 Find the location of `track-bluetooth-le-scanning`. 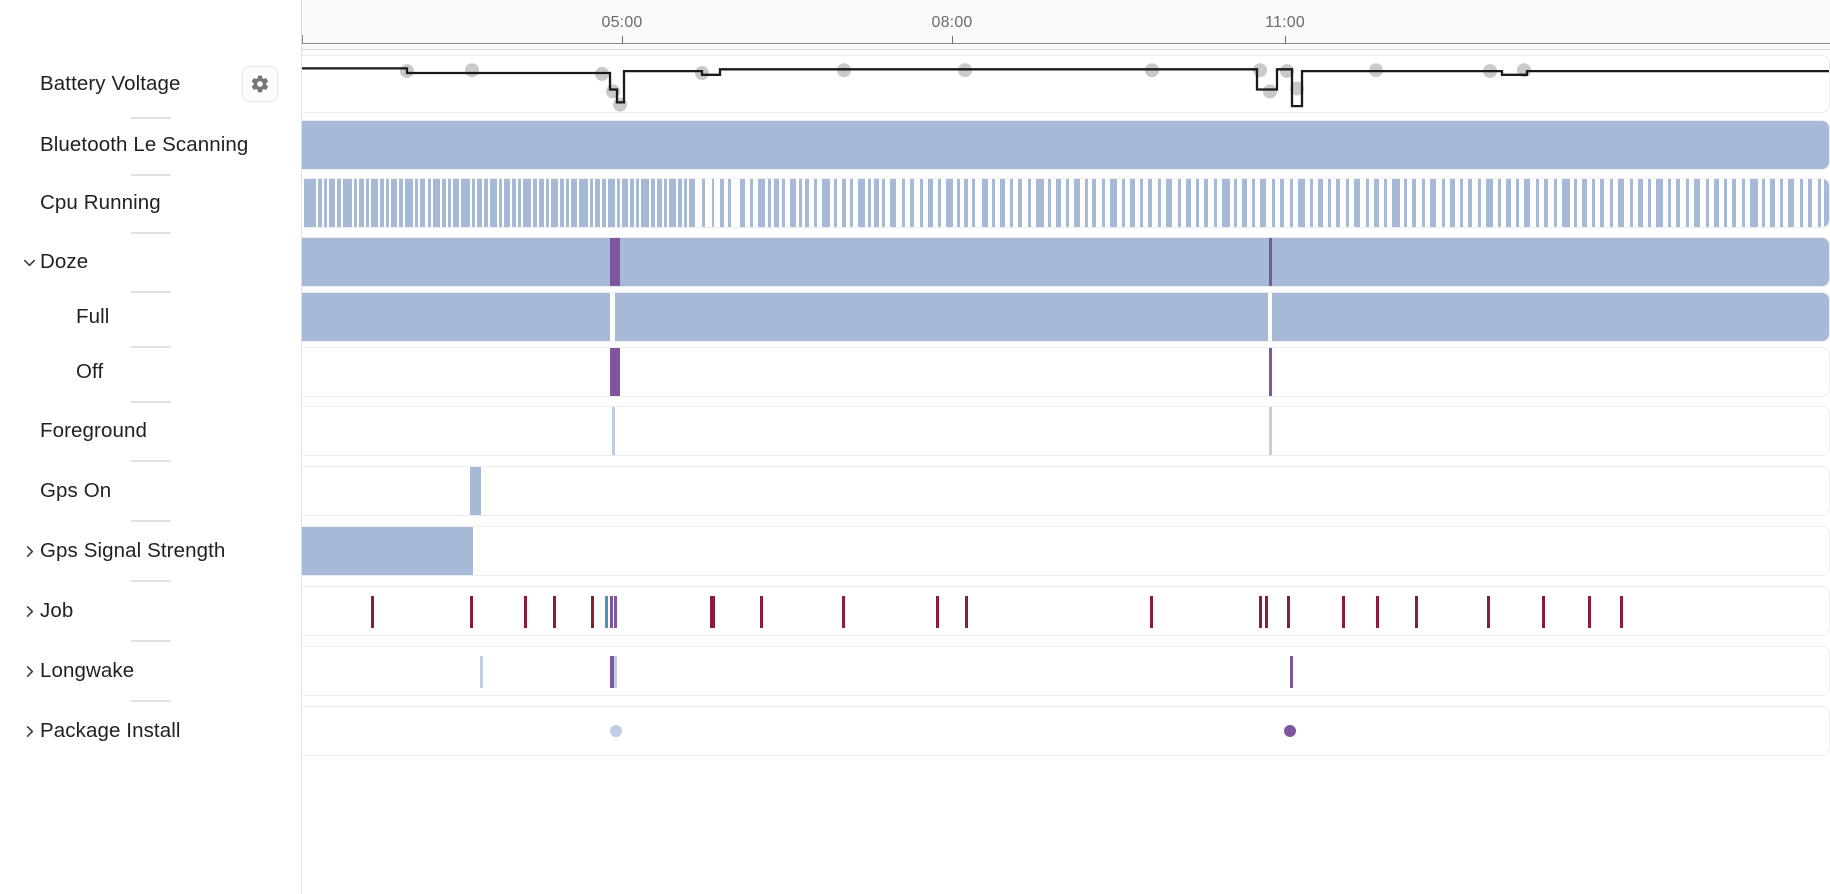

track-bluetooth-le-scanning is located at coordinates (1066, 145).